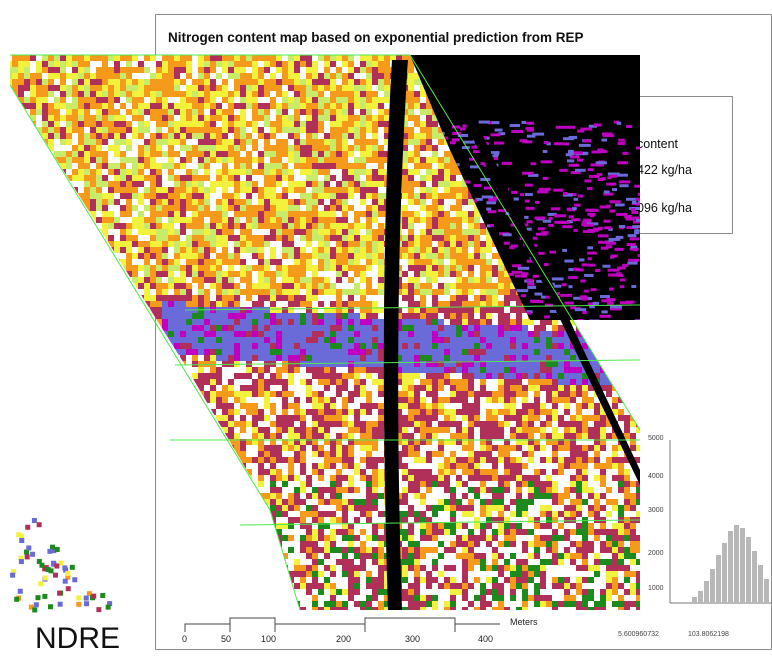 This screenshot has width=772, height=666. What do you see at coordinates (656, 438) in the screenshot?
I see `hist-y-tick: 5000` at bounding box center [656, 438].